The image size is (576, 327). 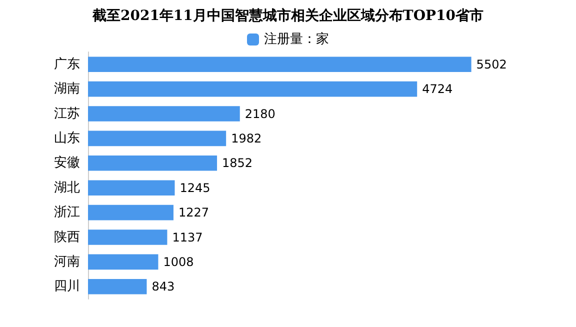 What do you see at coordinates (67, 89) in the screenshot?
I see `y-tick-label: 湖南` at bounding box center [67, 89].